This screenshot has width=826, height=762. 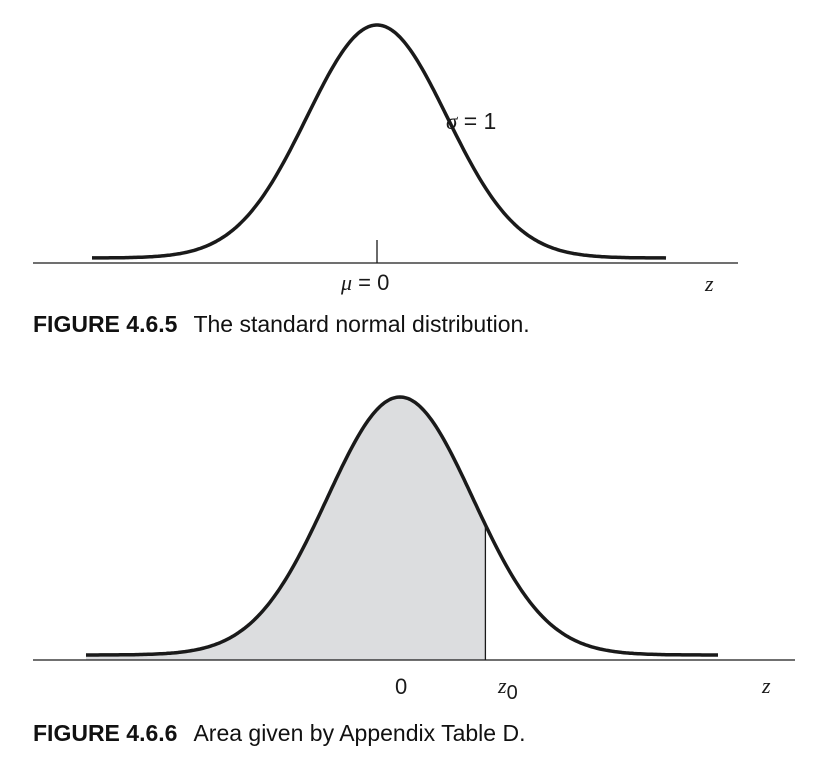 I want to click on fig1-z-axis-label: z, so click(x=709, y=283).